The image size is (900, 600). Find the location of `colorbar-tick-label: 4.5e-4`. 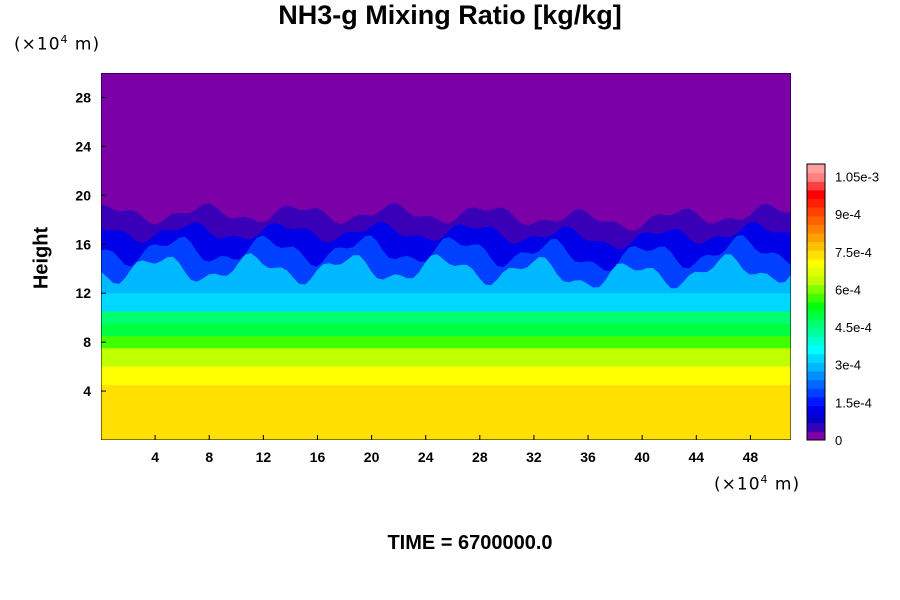

colorbar-tick-label: 4.5e-4 is located at coordinates (853, 327).